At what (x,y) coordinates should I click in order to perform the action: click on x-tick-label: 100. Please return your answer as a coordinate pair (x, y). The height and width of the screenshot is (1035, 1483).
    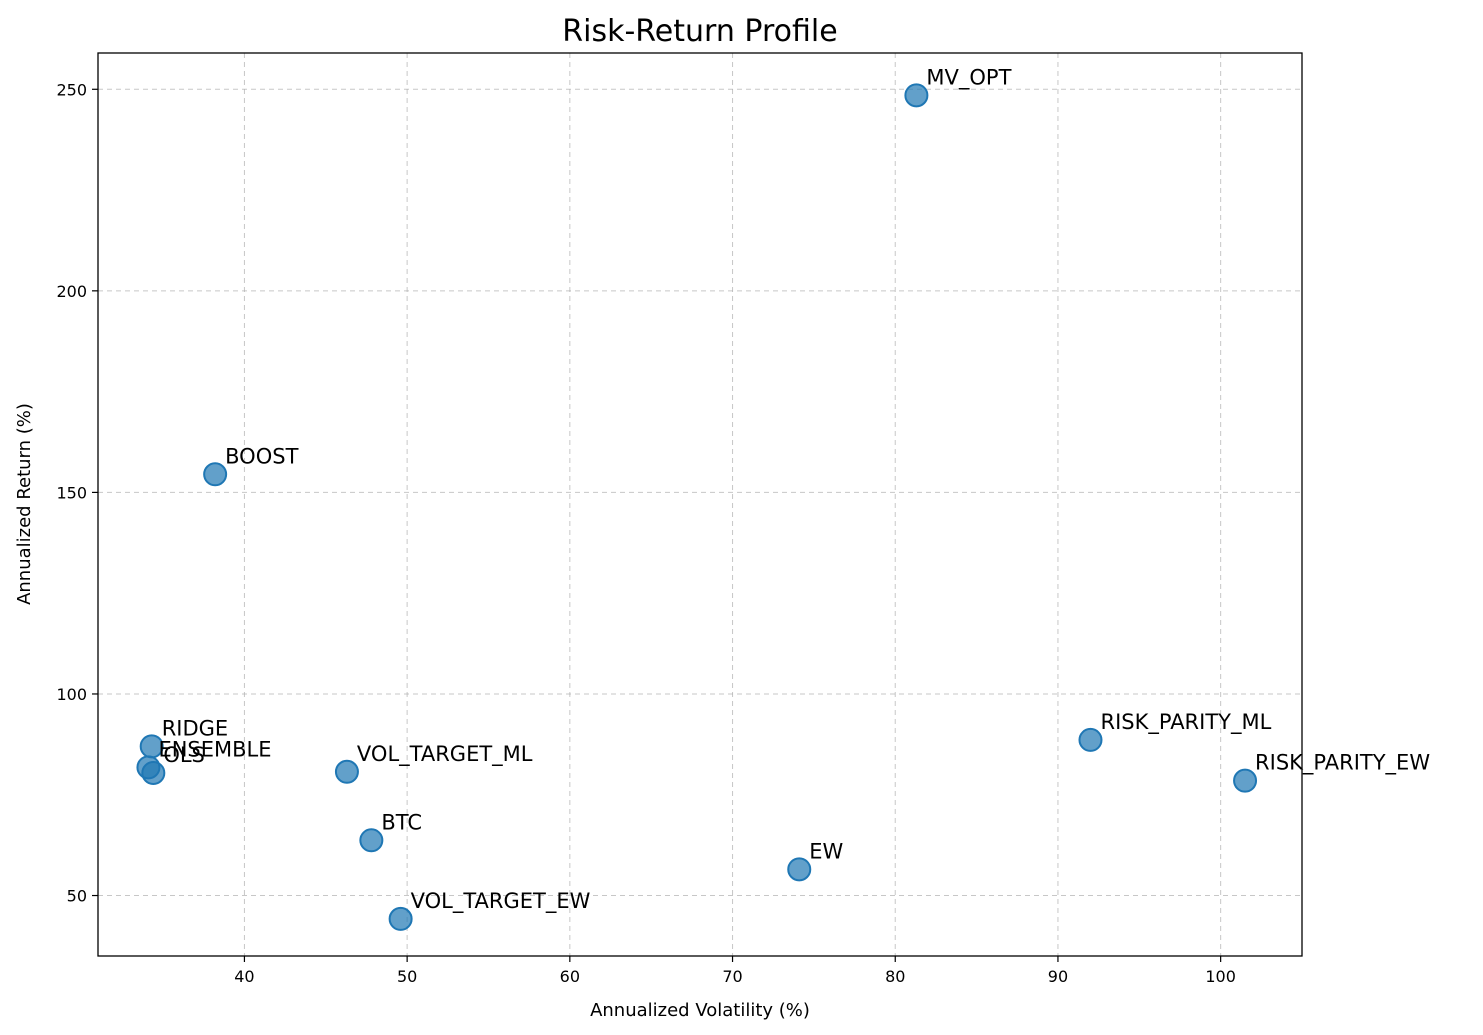
    Looking at the image, I should click on (1220, 976).